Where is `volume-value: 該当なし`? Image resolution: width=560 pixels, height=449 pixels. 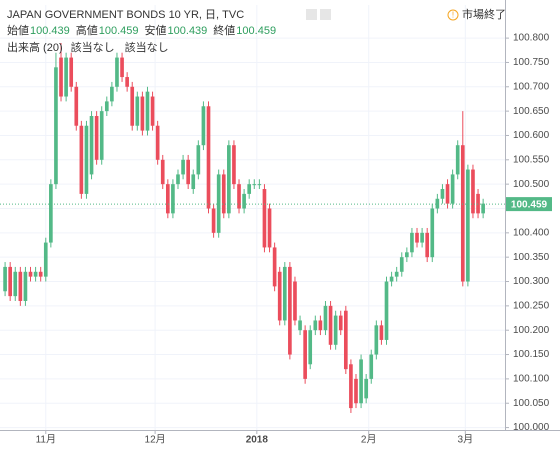
volume-value: 該当なし is located at coordinates (147, 47).